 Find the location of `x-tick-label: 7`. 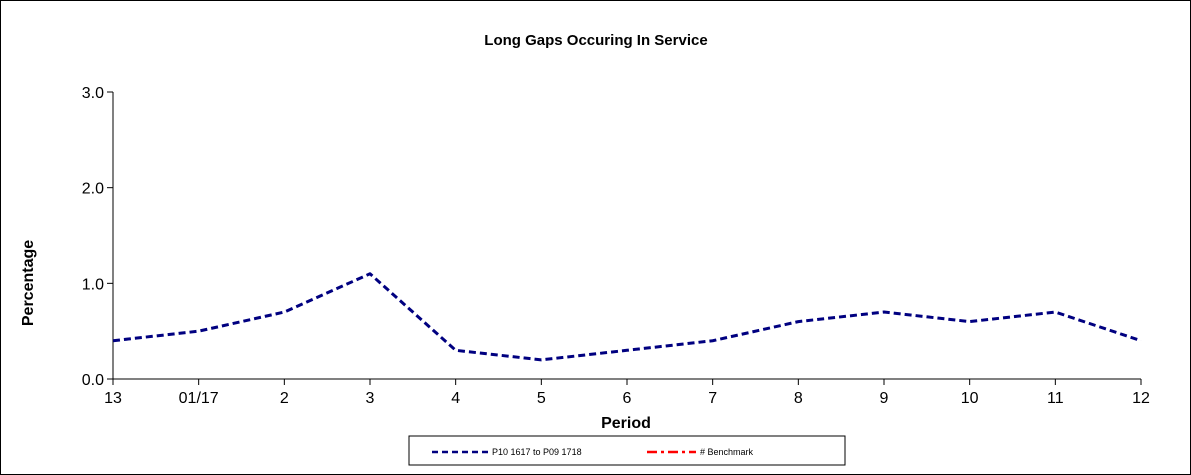

x-tick-label: 7 is located at coordinates (712, 398).